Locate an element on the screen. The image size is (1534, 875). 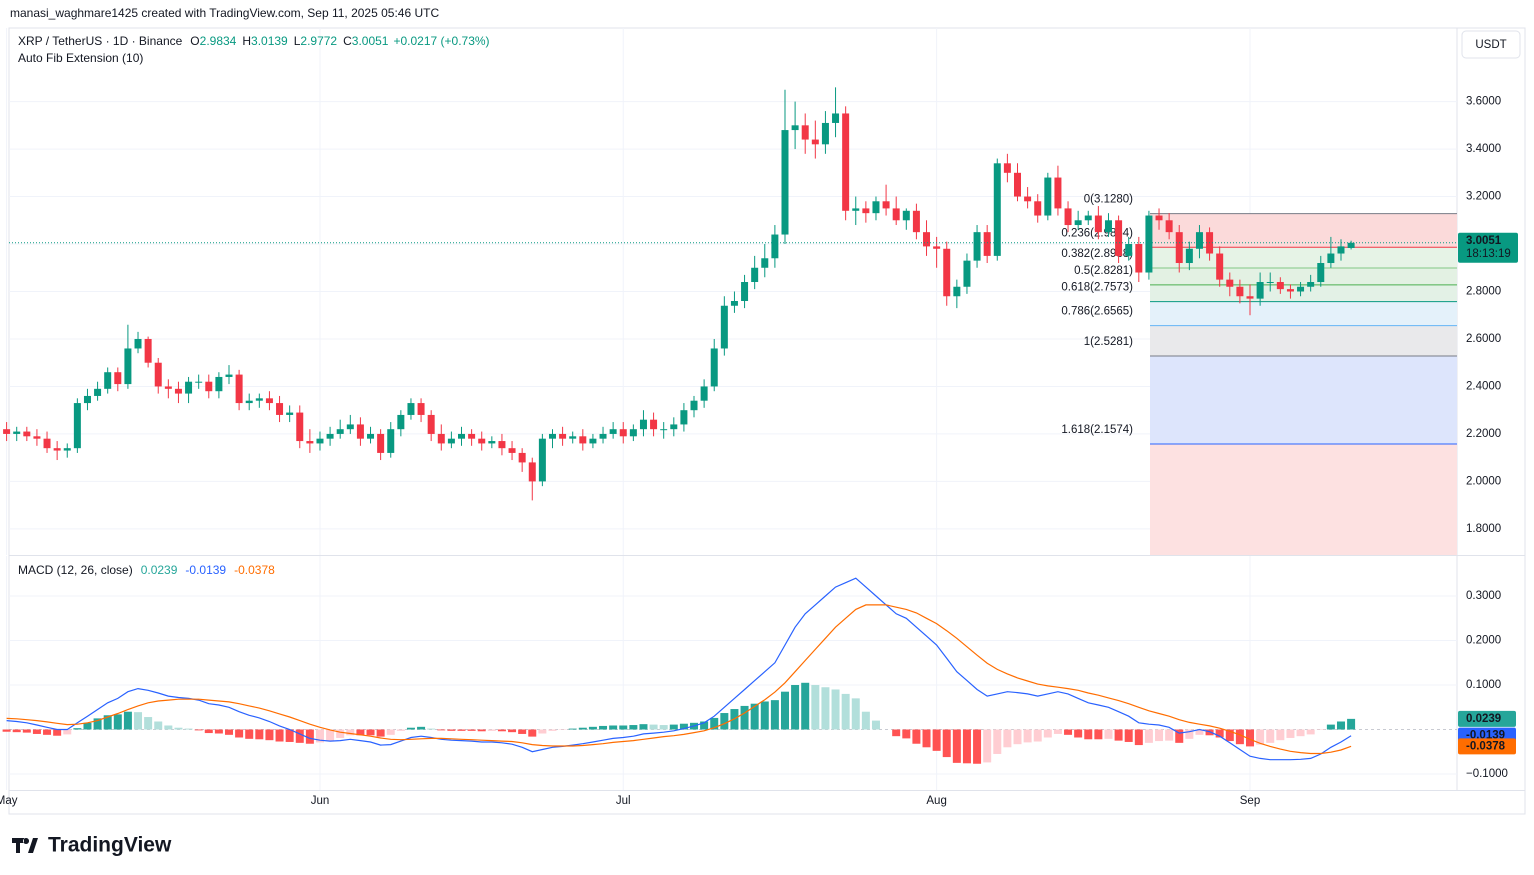
y-tick-label: −0.1000 is located at coordinates (1487, 774).